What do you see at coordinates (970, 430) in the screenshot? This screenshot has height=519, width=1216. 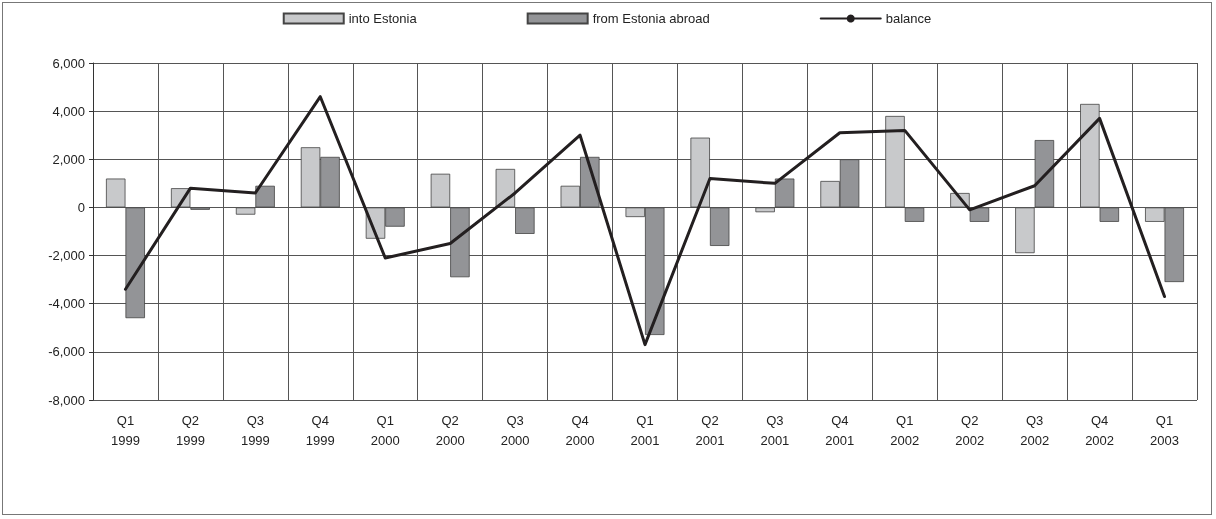 I see `x-tick-label: Q2 2002` at bounding box center [970, 430].